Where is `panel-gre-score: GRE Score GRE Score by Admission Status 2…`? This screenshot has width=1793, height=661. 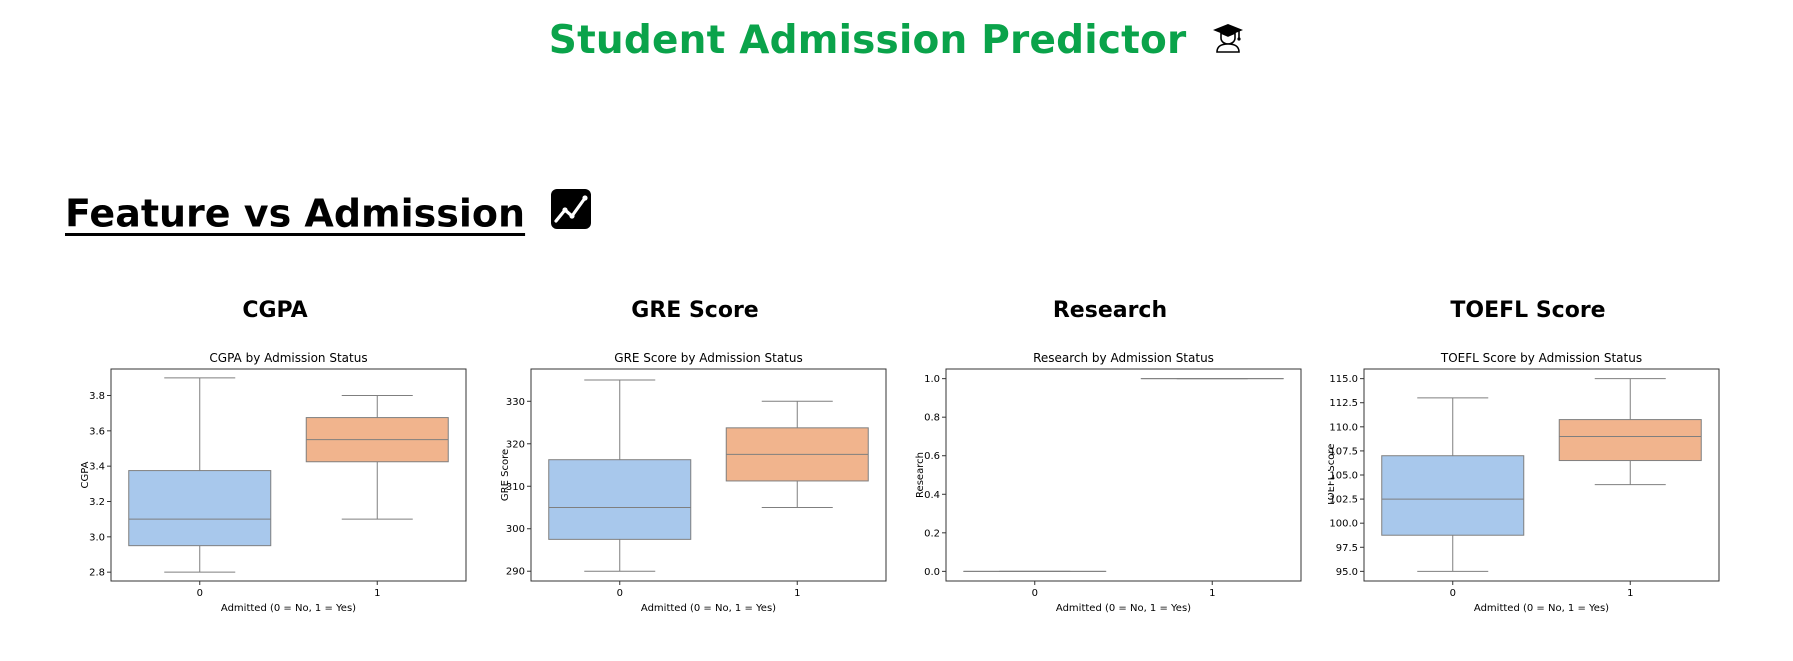 panel-gre-score: GRE Score GRE Score by Admission Status 2… is located at coordinates (695, 458).